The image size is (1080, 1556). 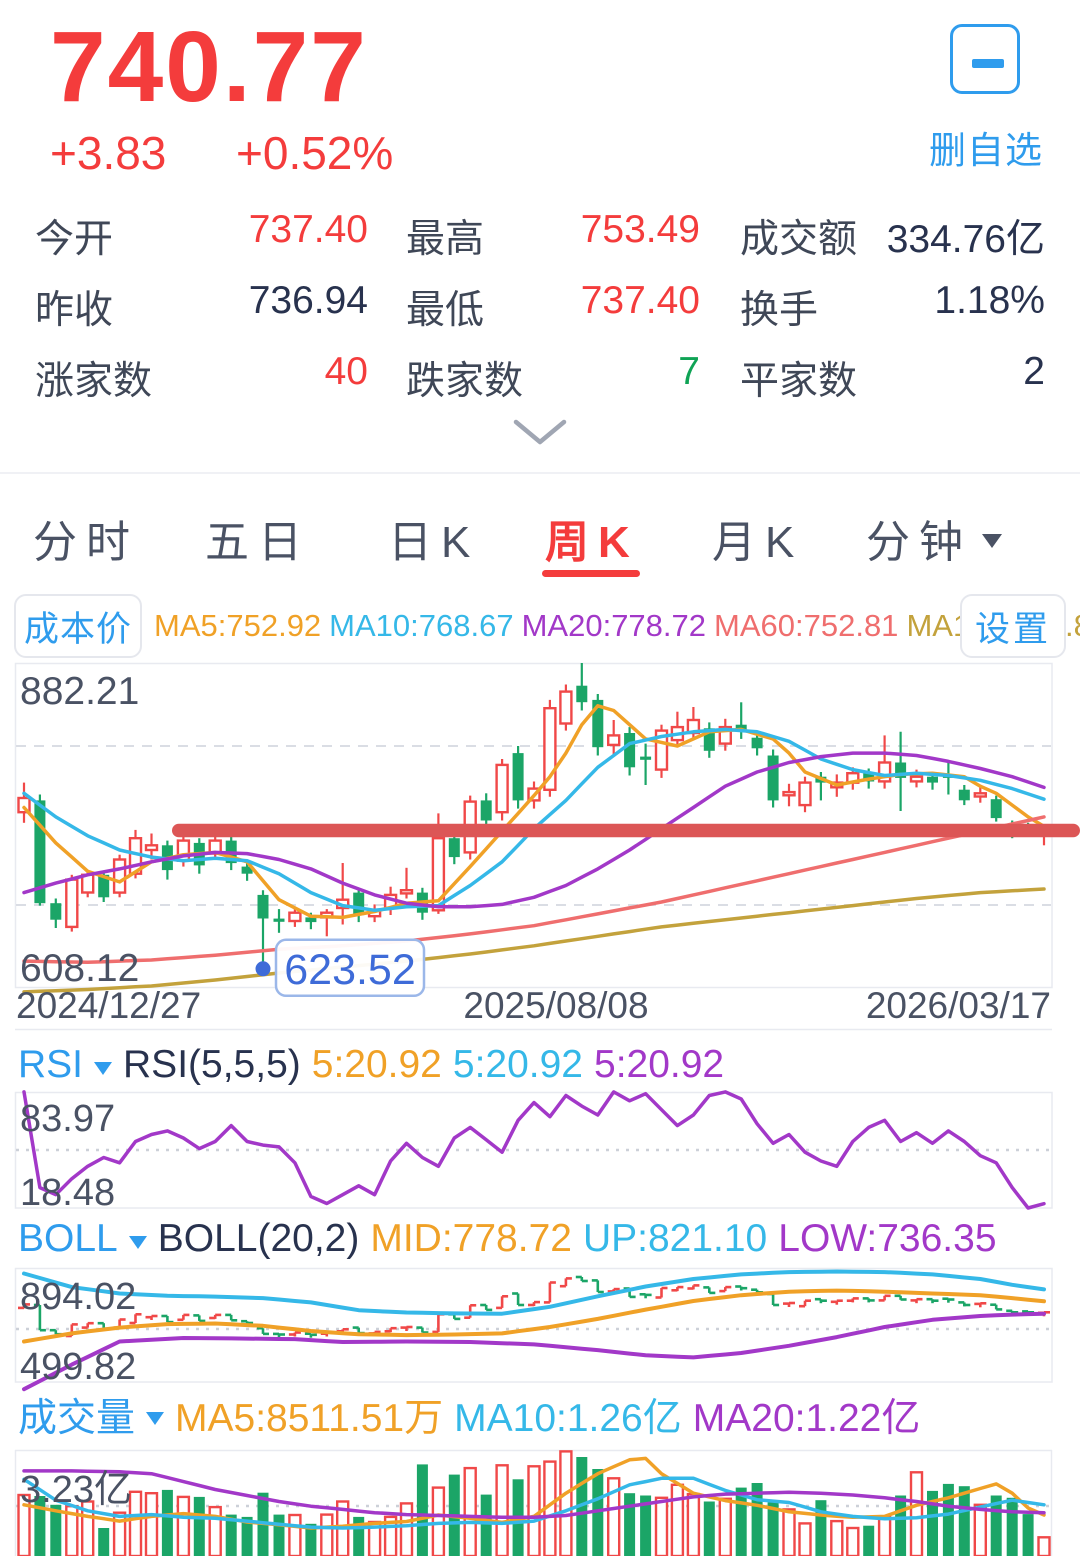 I want to click on ma-legend-item: MA20:778.72, so click(x=614, y=625).